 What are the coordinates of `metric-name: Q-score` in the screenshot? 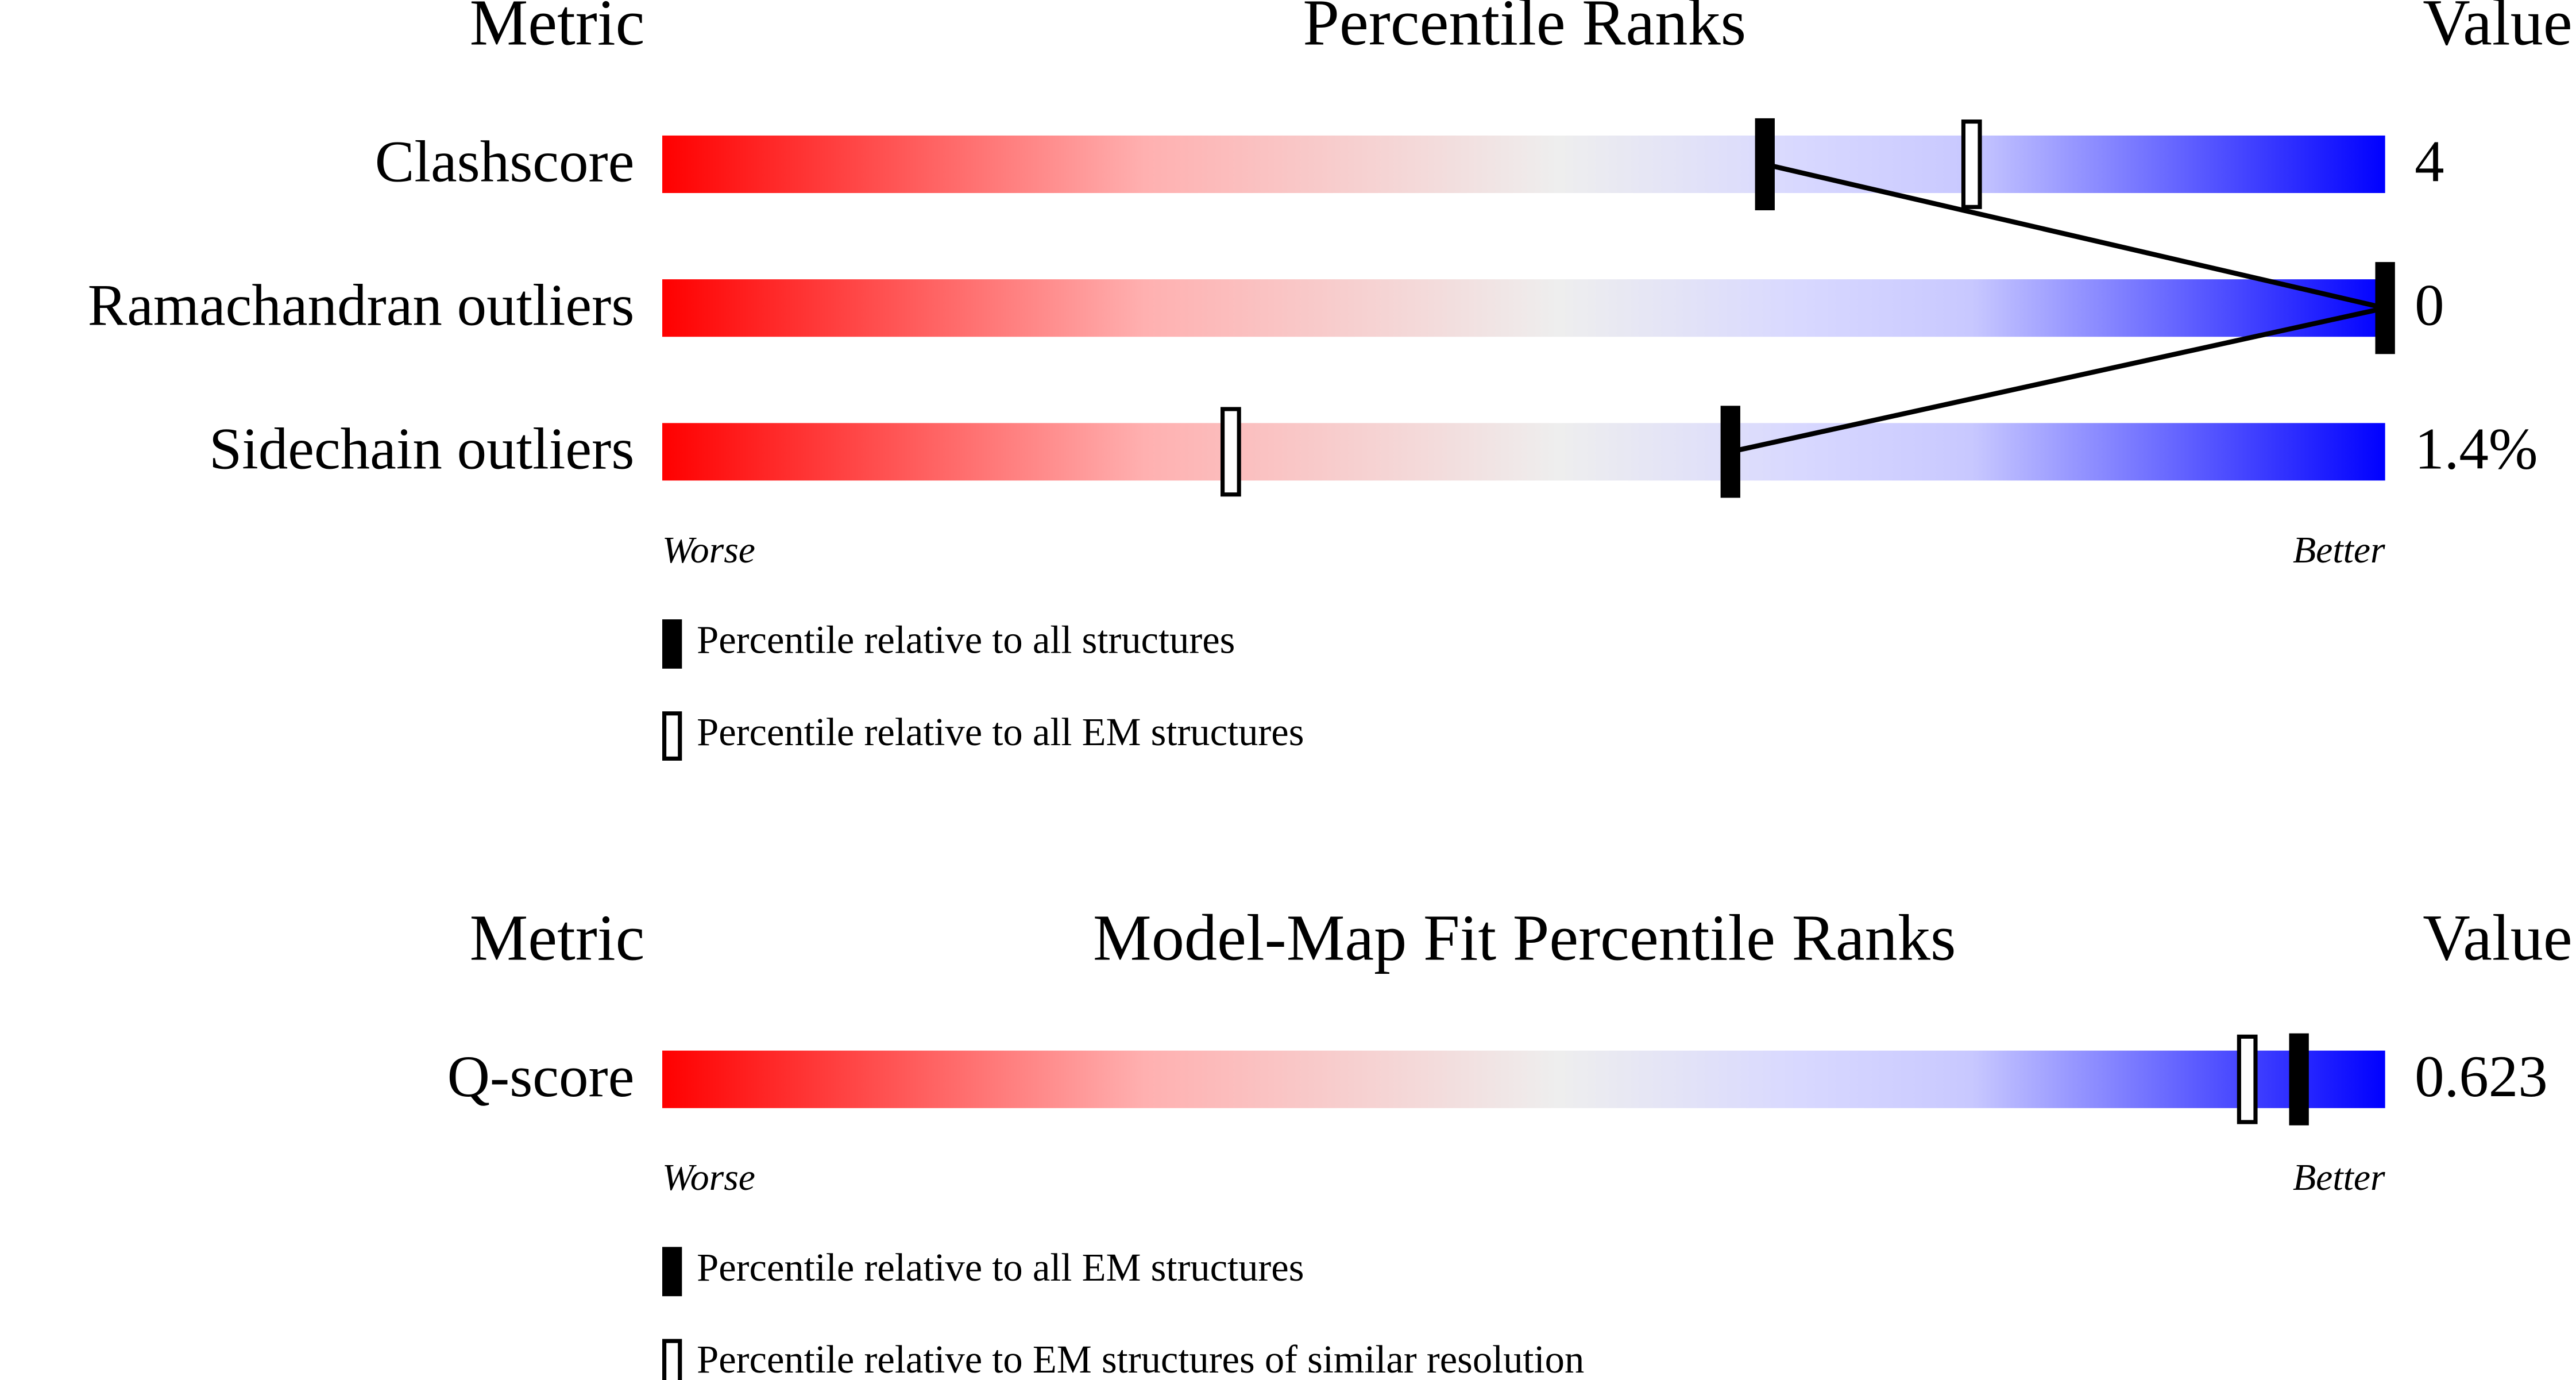 It's located at (541, 1076).